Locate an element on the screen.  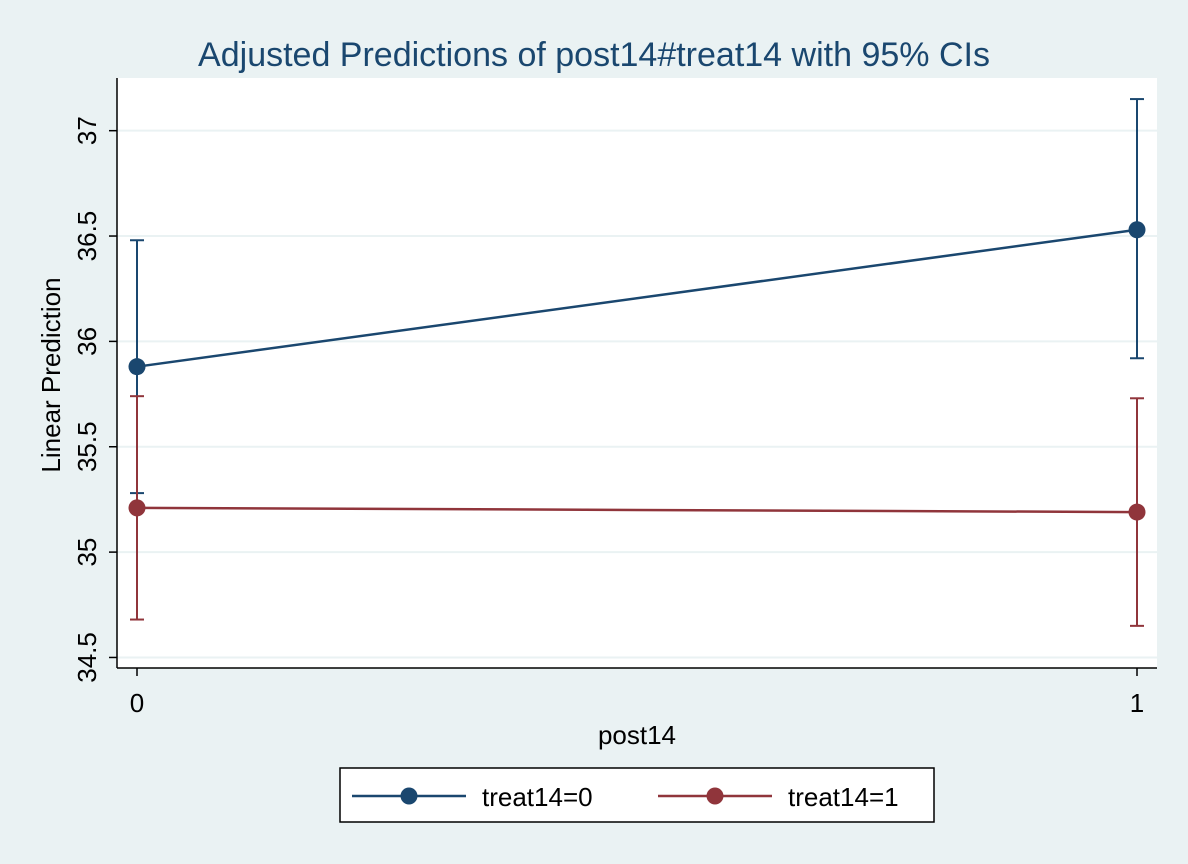
y-tick-label-36: 36 is located at coordinates (87, 341).